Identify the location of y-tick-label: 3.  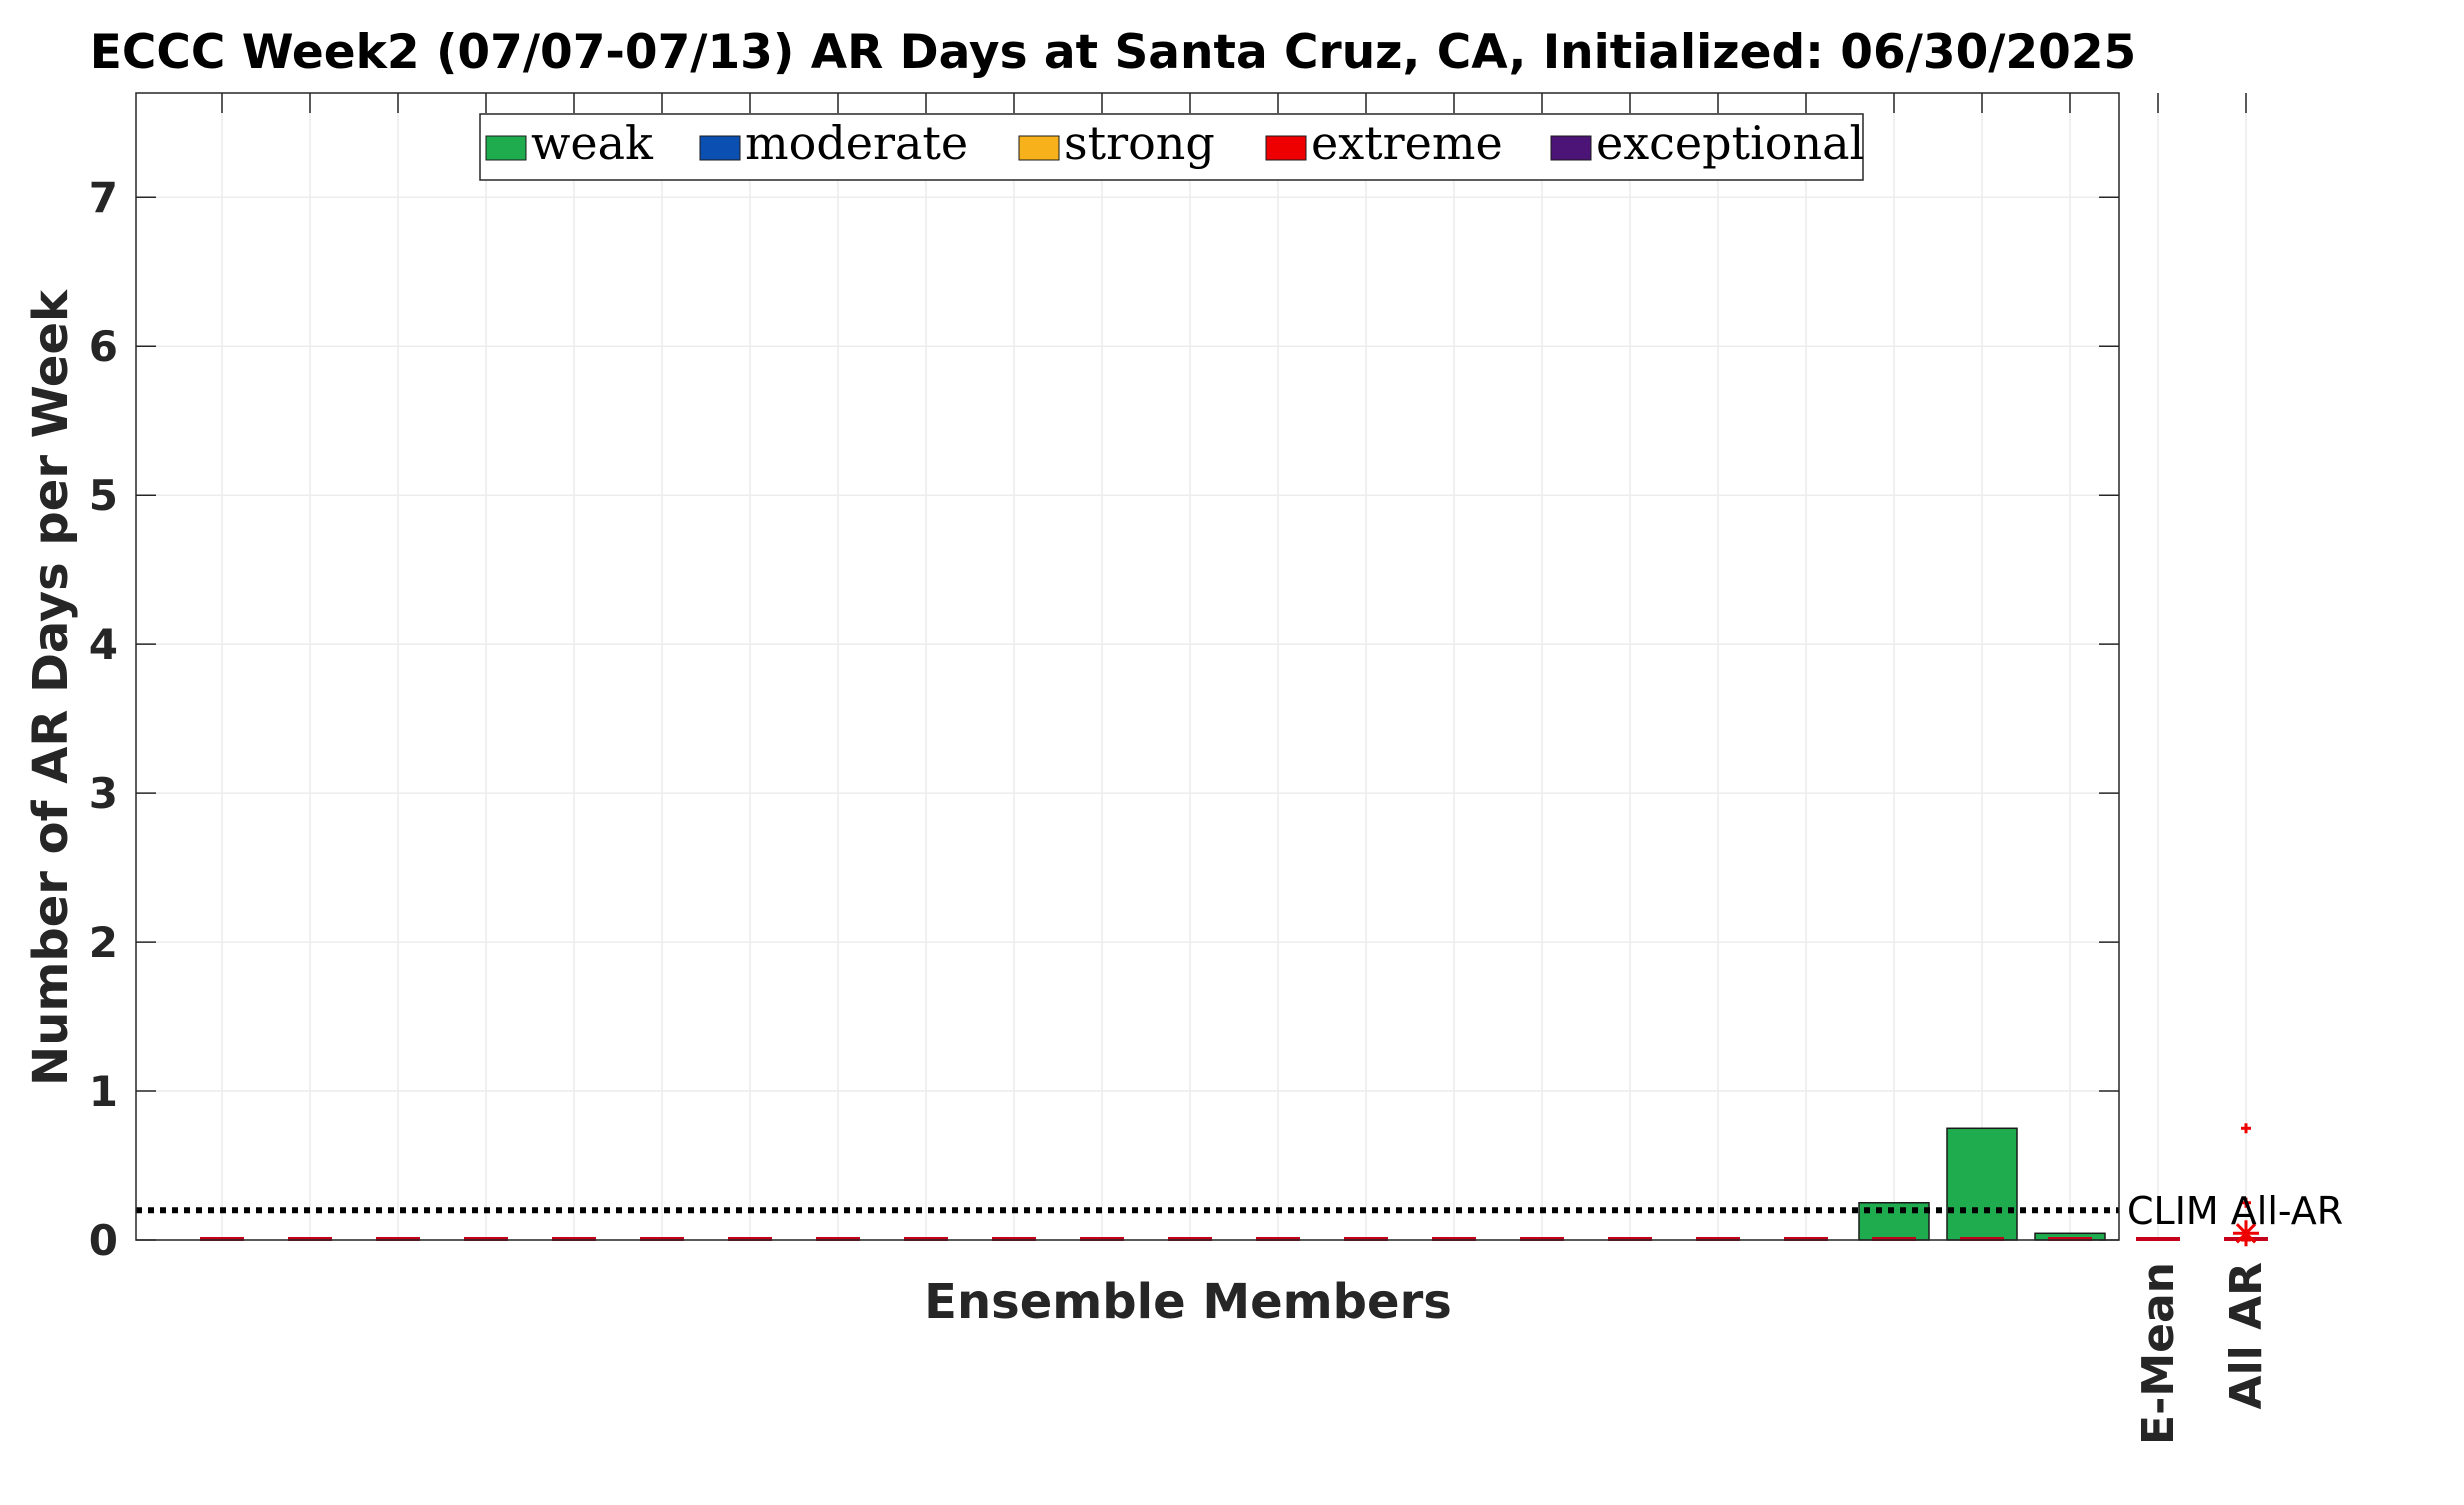
(103, 793).